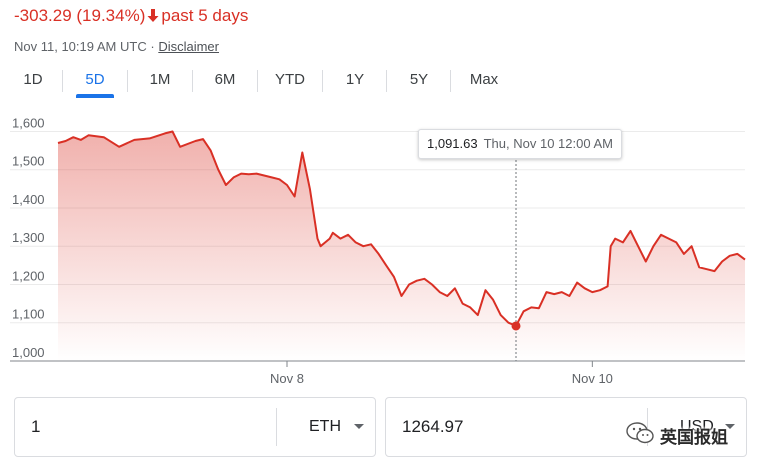 The image size is (761, 467). Describe the element at coordinates (205, 15) in the screenshot. I see `change-period: past 5 days` at that location.